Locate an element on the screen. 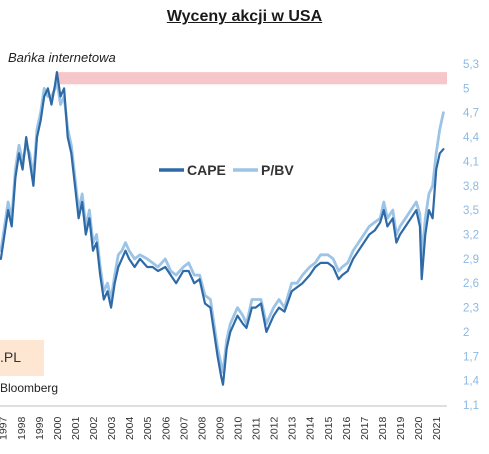  x-tick-label: 2006 is located at coordinates (166, 428).